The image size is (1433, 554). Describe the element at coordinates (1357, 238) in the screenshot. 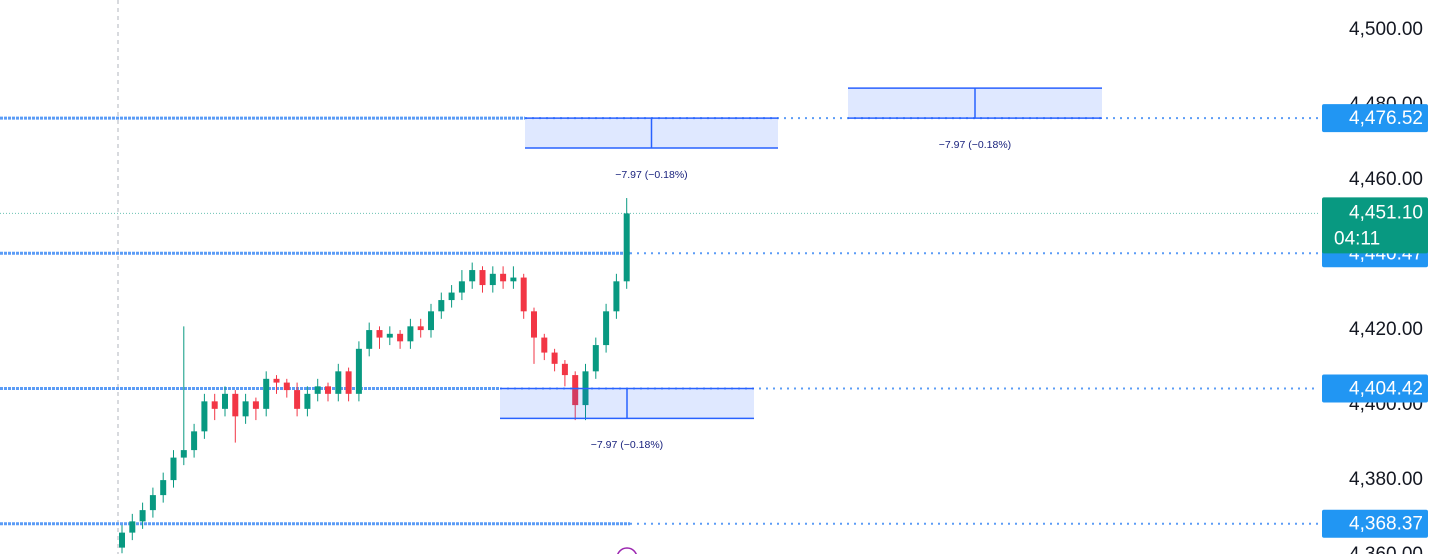

I see `countdown-label: 04:11` at that location.